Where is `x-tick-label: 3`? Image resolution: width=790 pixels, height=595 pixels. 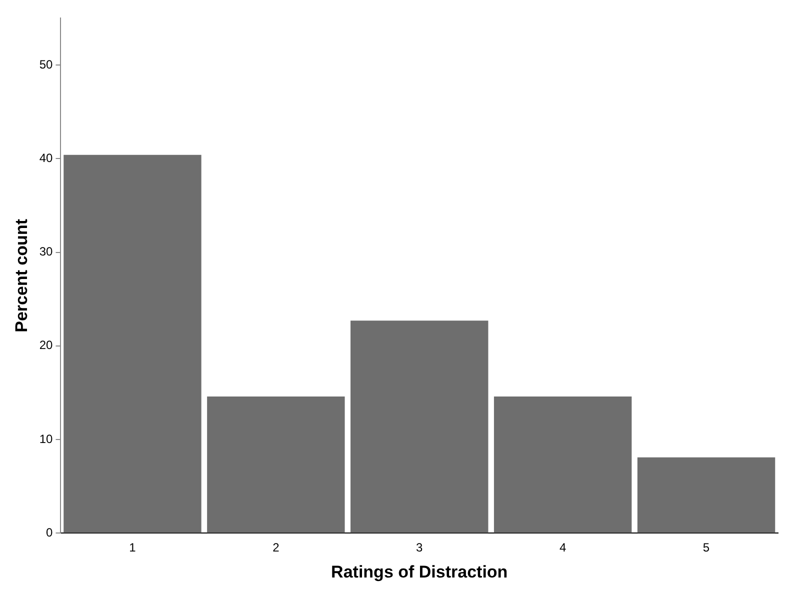 x-tick-label: 3 is located at coordinates (420, 547).